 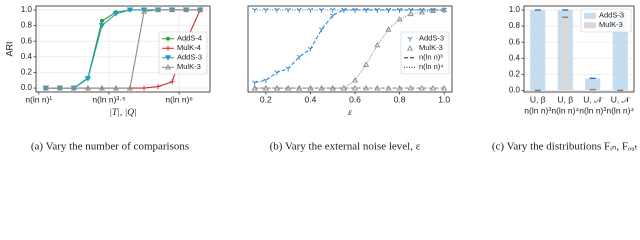 I want to click on x-tick-label: 0.6, so click(x=355, y=99).